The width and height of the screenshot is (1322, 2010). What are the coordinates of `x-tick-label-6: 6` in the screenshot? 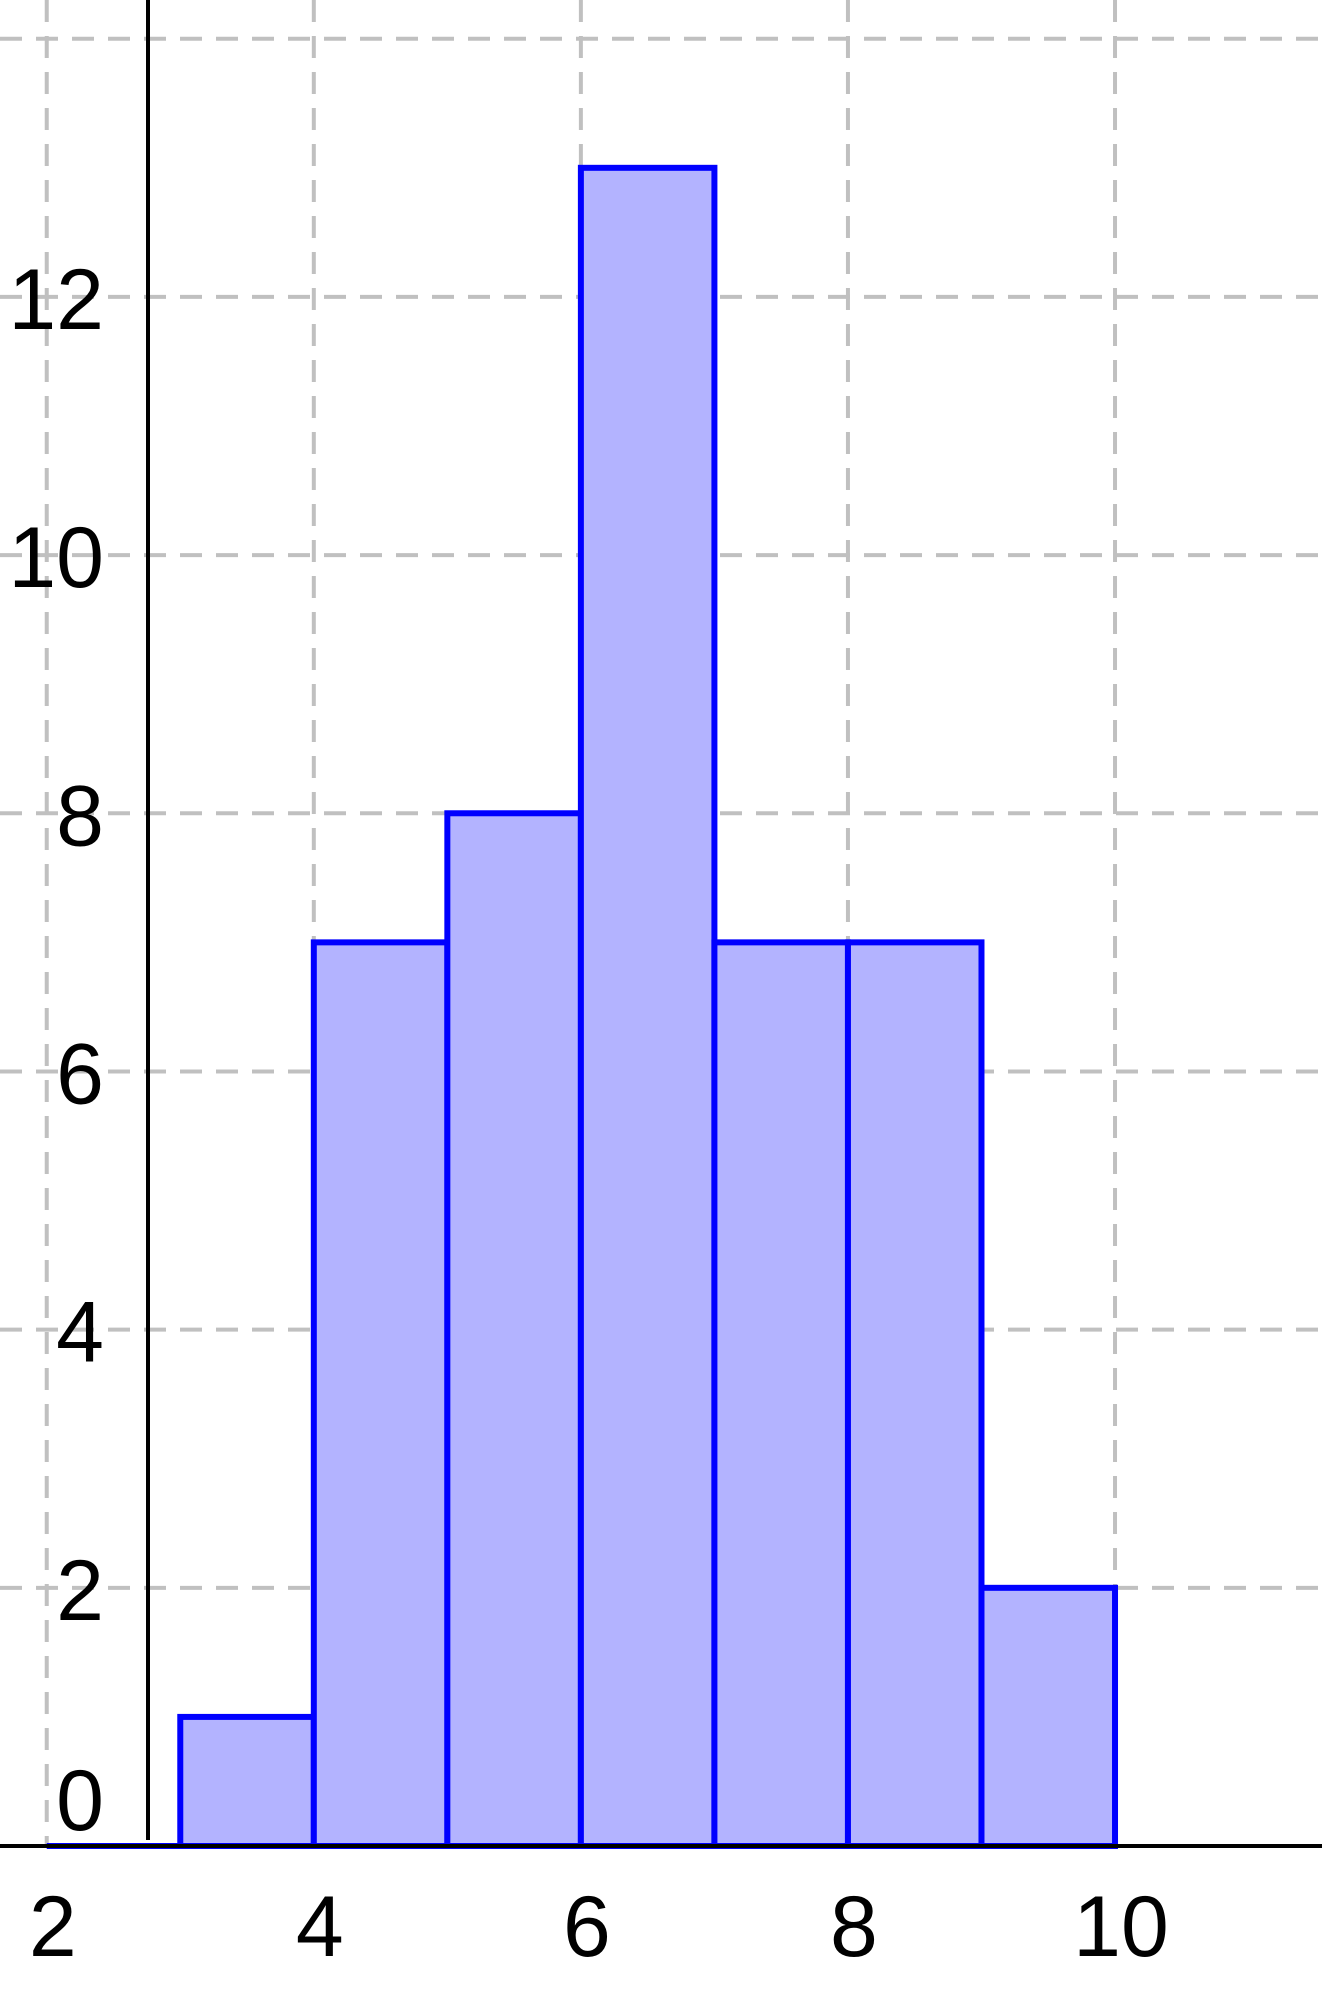 It's located at (587, 1927).